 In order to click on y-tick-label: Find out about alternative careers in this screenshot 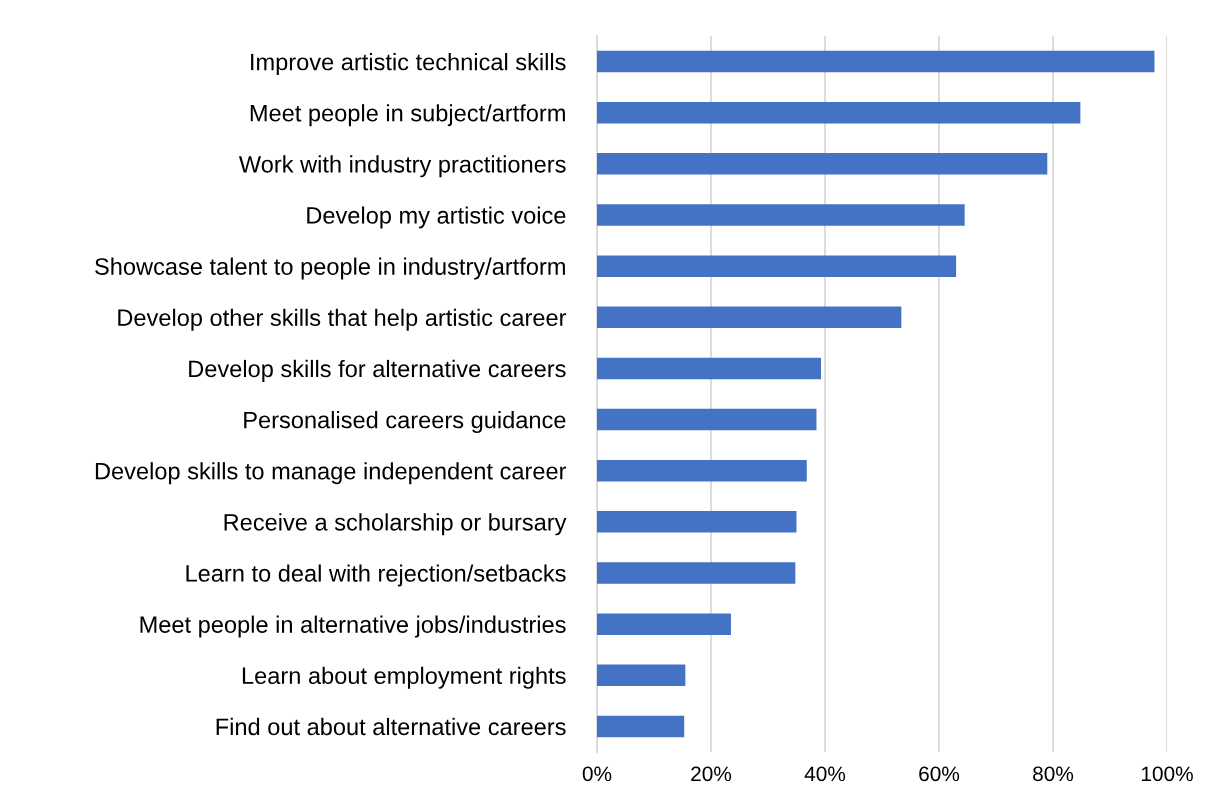, I will do `click(391, 726)`.